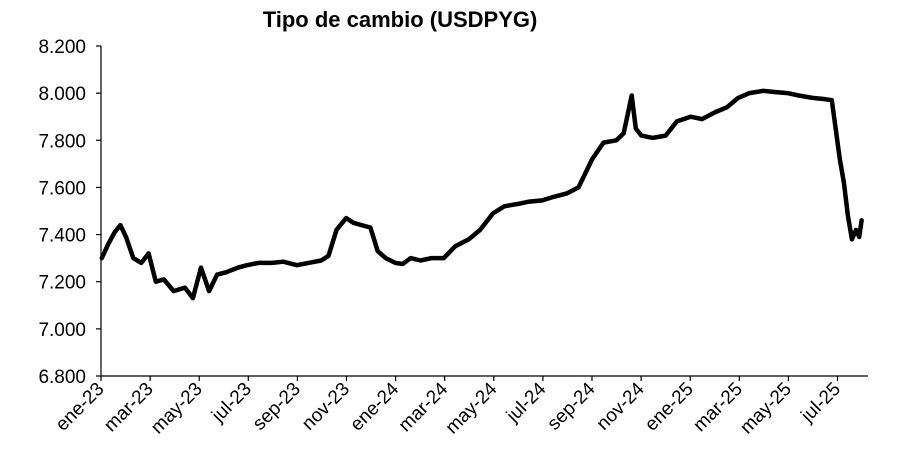  I want to click on x-tick-label: sep-23, so click(277, 407).